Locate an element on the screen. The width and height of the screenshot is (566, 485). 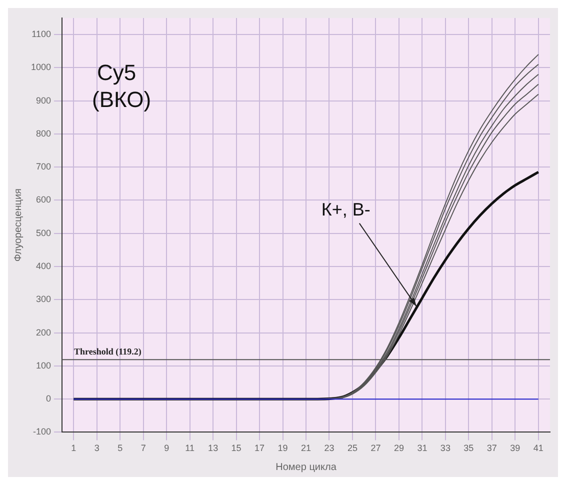
x-tick-label: 31 is located at coordinates (422, 448).